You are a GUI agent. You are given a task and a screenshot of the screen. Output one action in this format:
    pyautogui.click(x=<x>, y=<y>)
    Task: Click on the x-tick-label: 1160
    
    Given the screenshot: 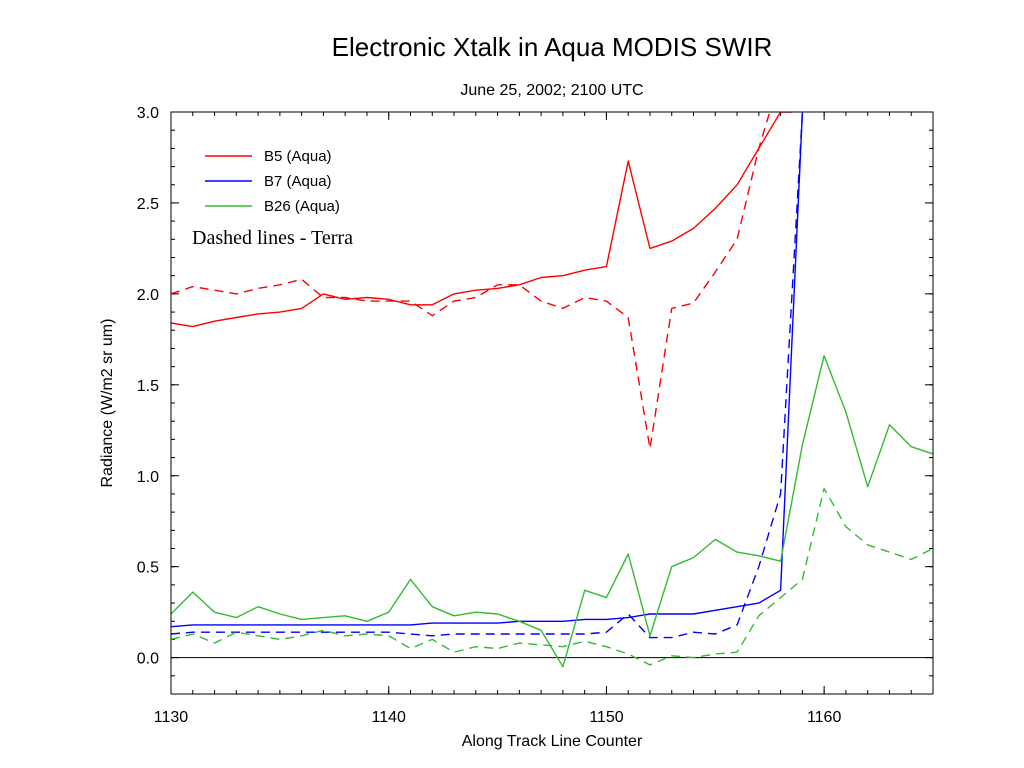 What is the action you would take?
    pyautogui.click(x=824, y=717)
    